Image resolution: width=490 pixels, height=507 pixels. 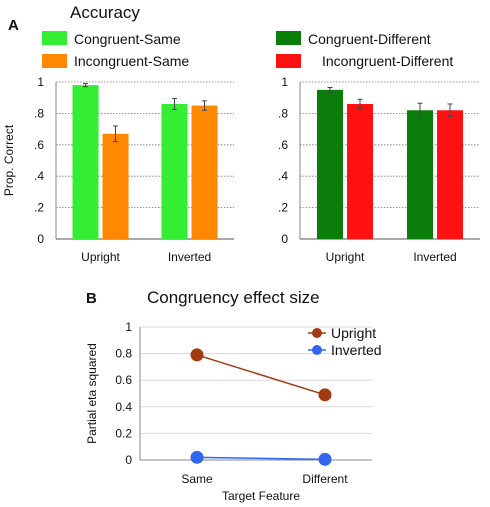 What do you see at coordinates (369, 39) in the screenshot?
I see `legend-label-congruent-different: Congruent-Different` at bounding box center [369, 39].